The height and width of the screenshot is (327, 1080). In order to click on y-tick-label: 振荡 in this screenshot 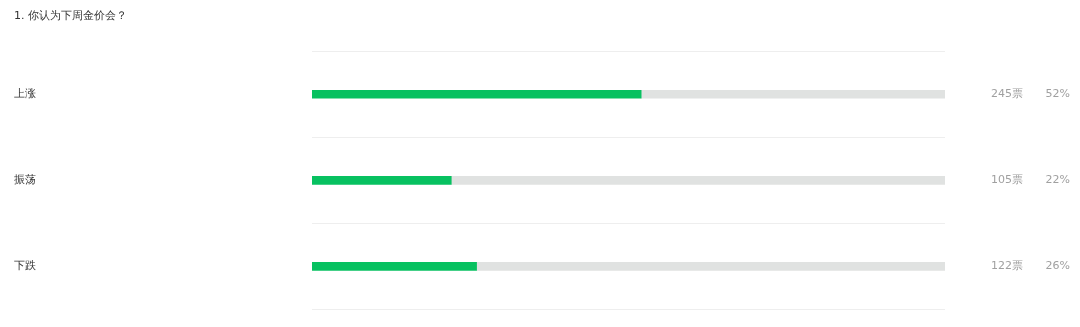, I will do `click(25, 180)`.